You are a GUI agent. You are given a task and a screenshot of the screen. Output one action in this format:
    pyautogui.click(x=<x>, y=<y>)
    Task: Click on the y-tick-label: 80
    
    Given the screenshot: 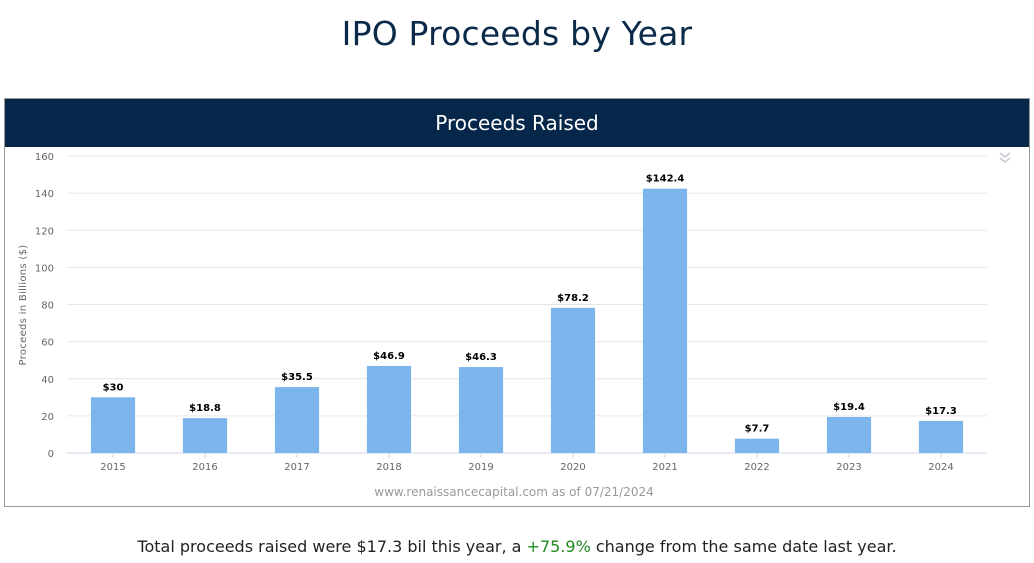 What is the action you would take?
    pyautogui.click(x=47, y=306)
    